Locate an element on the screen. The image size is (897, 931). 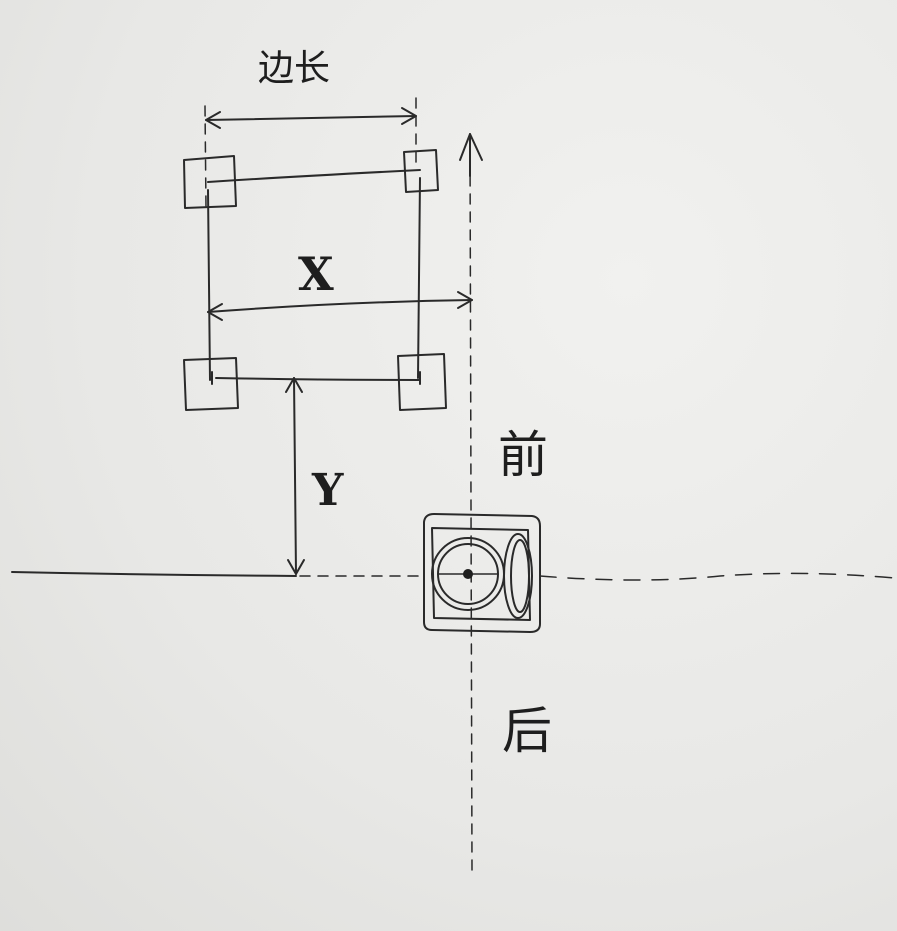
x-arrow-line is located at coordinates (340, 306).